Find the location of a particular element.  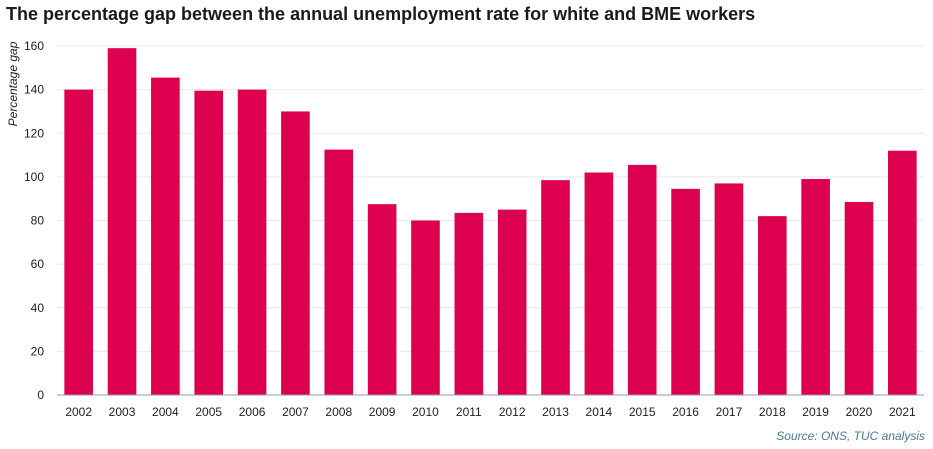

x-tick-label: 2011 is located at coordinates (469, 412).